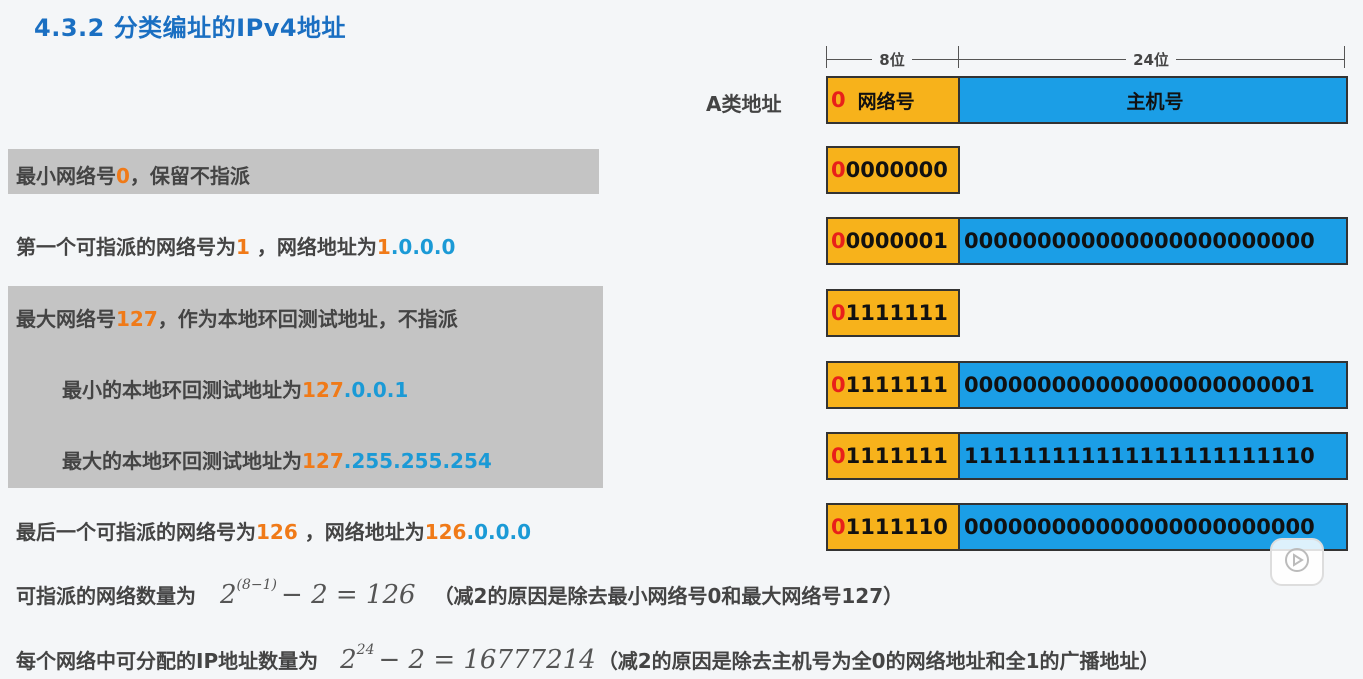 The height and width of the screenshot is (679, 1363). I want to click on text: ，保留不指派, so click(189, 176).